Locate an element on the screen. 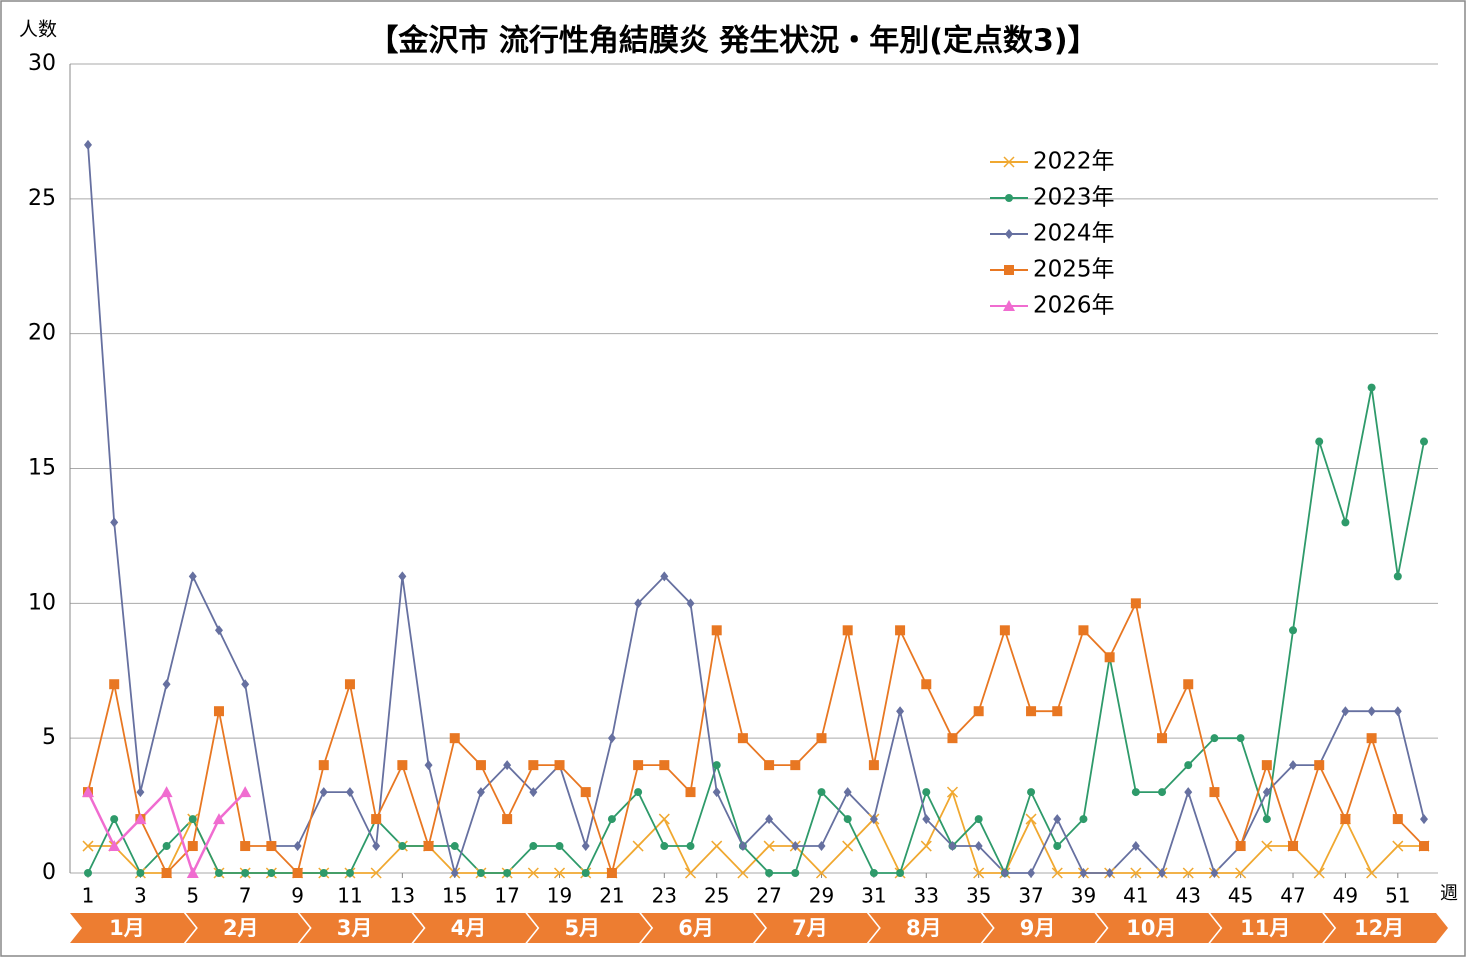  month-label: 4月 is located at coordinates (469, 928).